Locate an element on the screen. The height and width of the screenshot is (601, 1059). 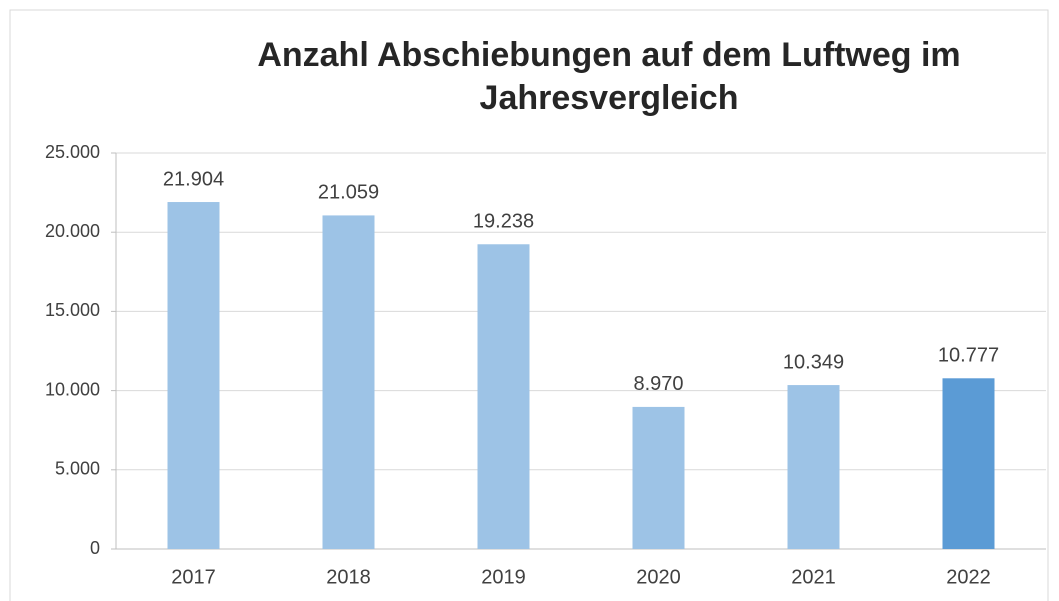
chart-title: Jahresvergleich is located at coordinates (609, 98).